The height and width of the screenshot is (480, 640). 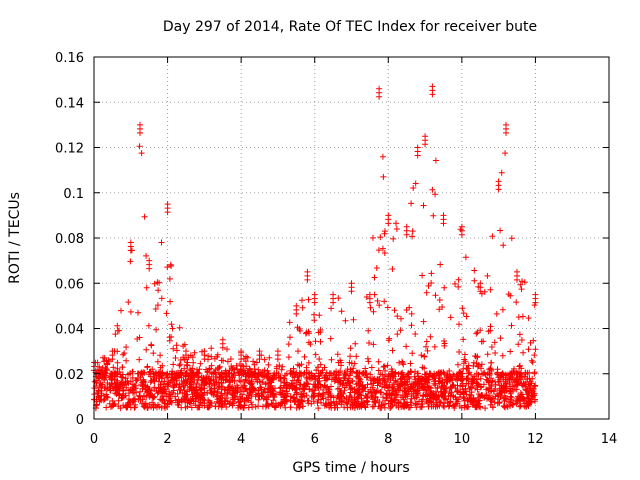 I want to click on x-tick-label: 0, so click(x=94, y=439).